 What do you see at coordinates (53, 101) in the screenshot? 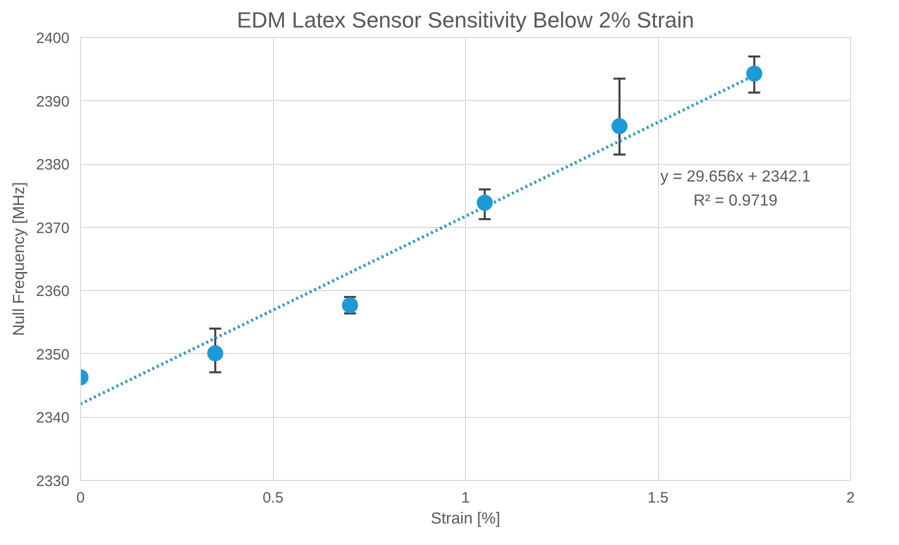
I see `y-tick-label: 2390` at bounding box center [53, 101].